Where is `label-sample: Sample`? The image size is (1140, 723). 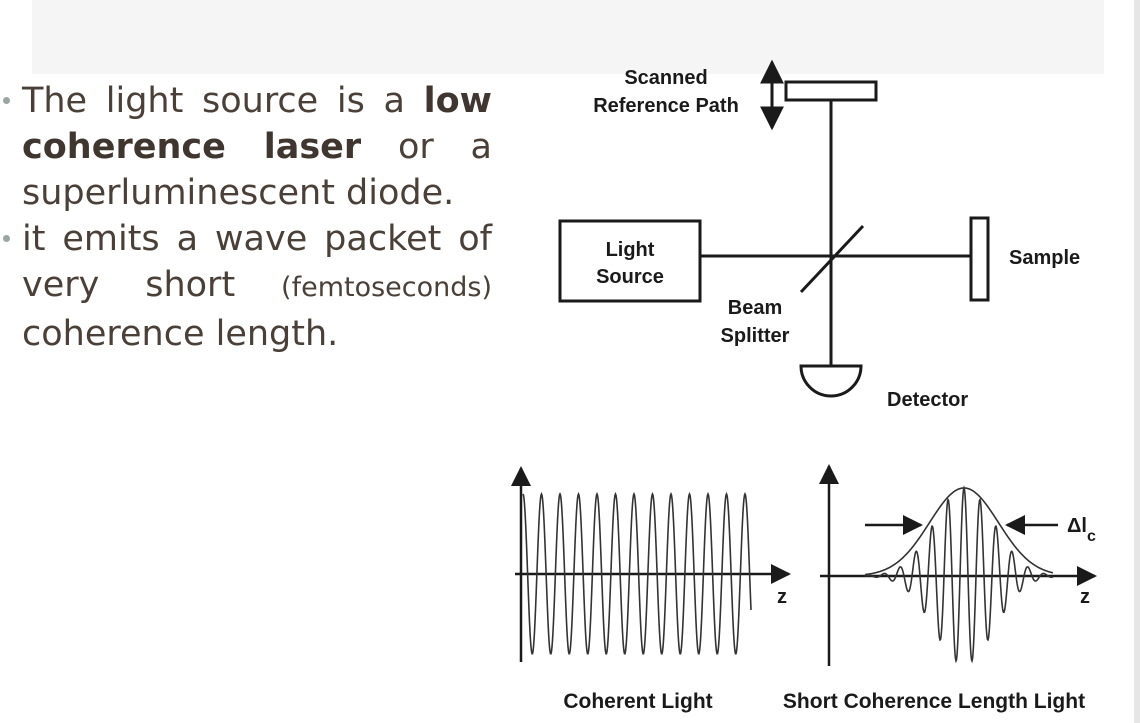
label-sample: Sample is located at coordinates (1044, 258).